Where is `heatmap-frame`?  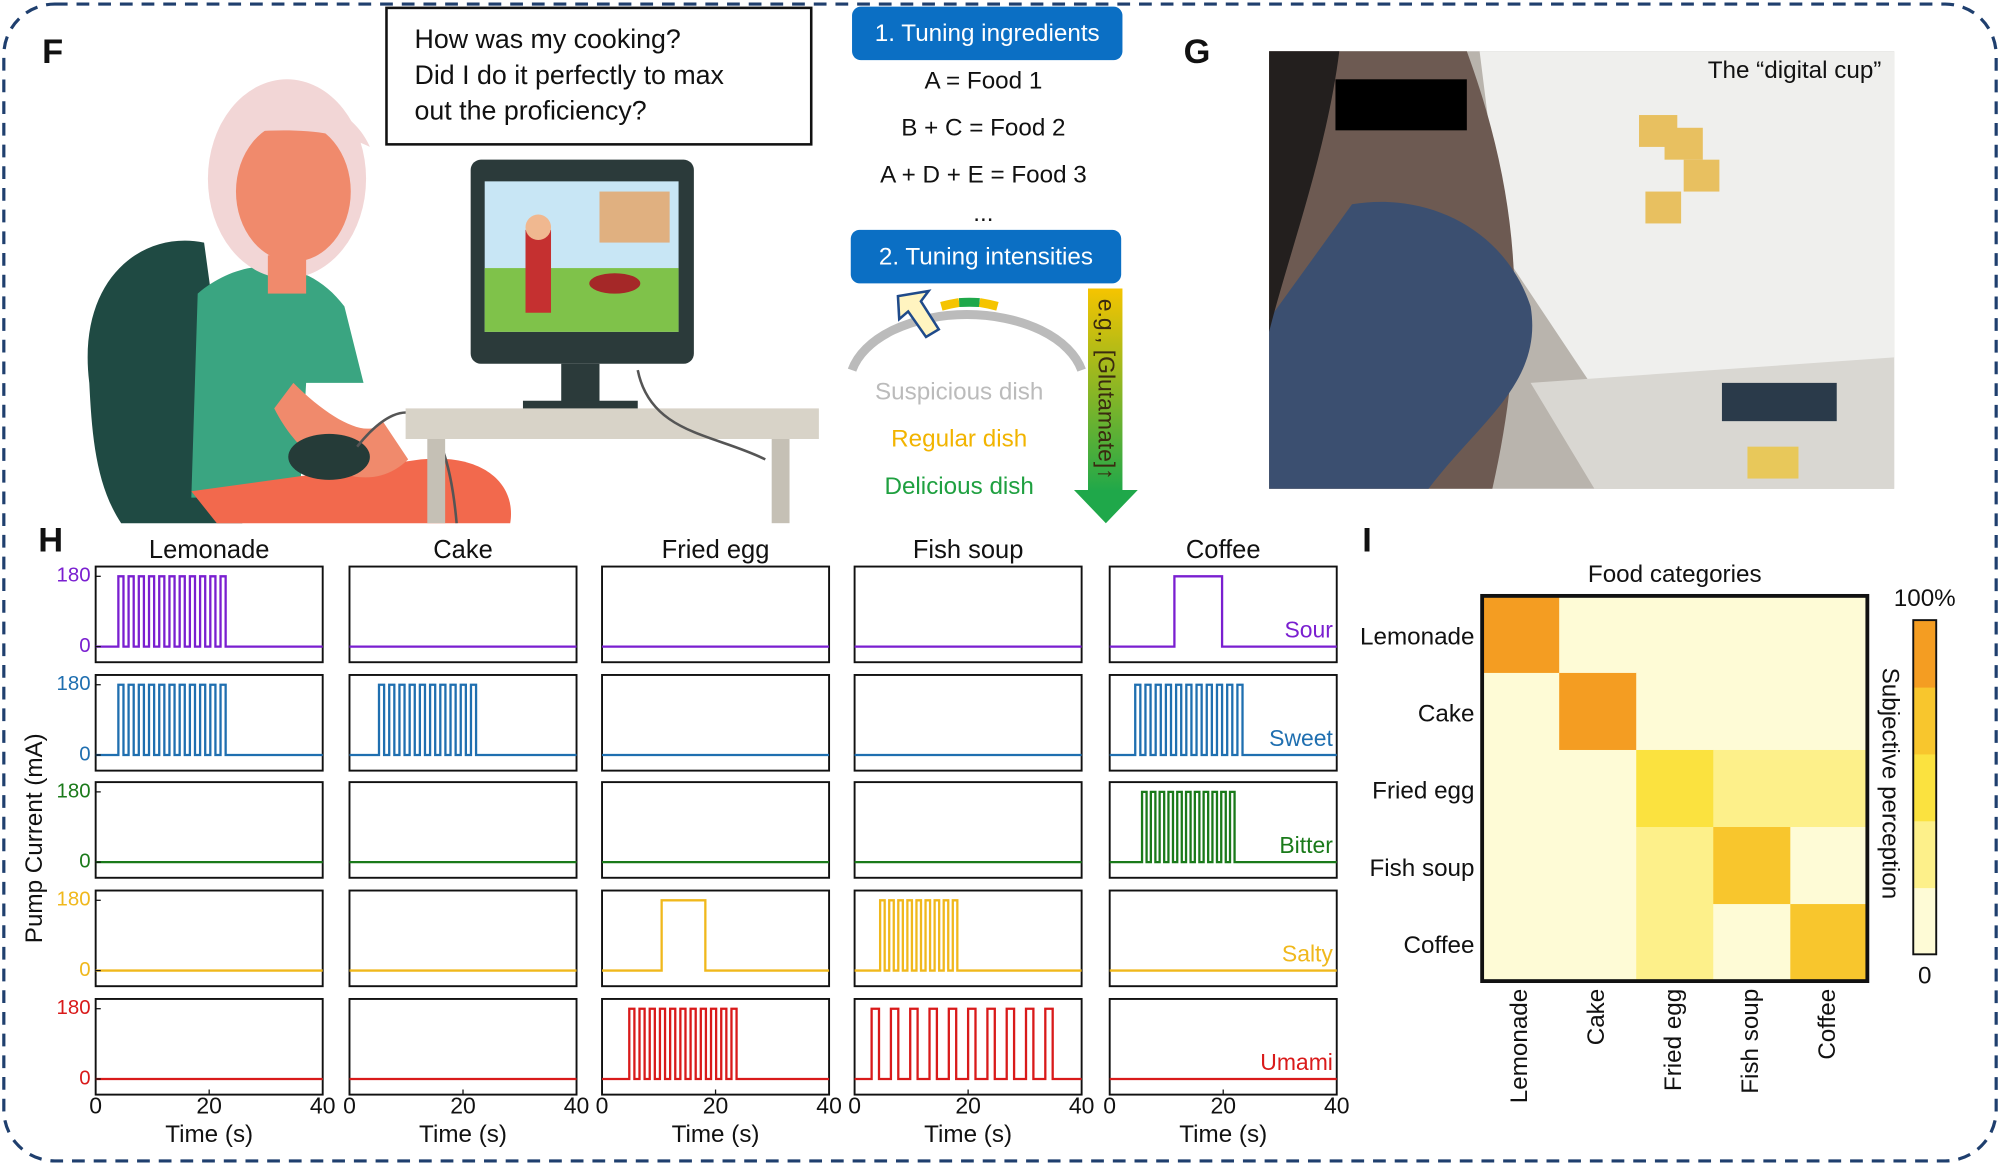
heatmap-frame is located at coordinates (1675, 788).